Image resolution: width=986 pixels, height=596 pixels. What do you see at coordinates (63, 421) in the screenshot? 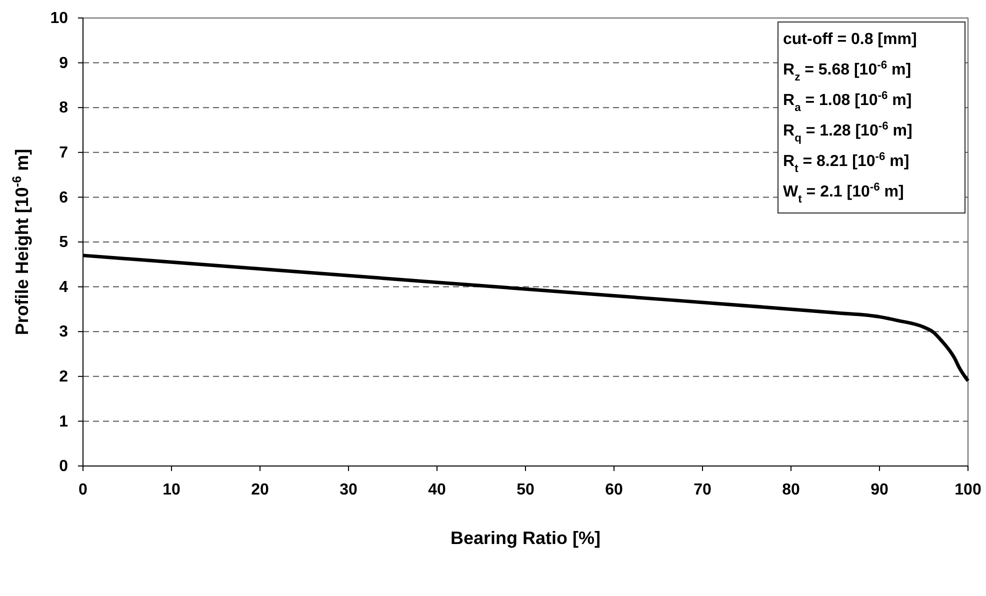
I see `y-tick-label: 1` at bounding box center [63, 421].